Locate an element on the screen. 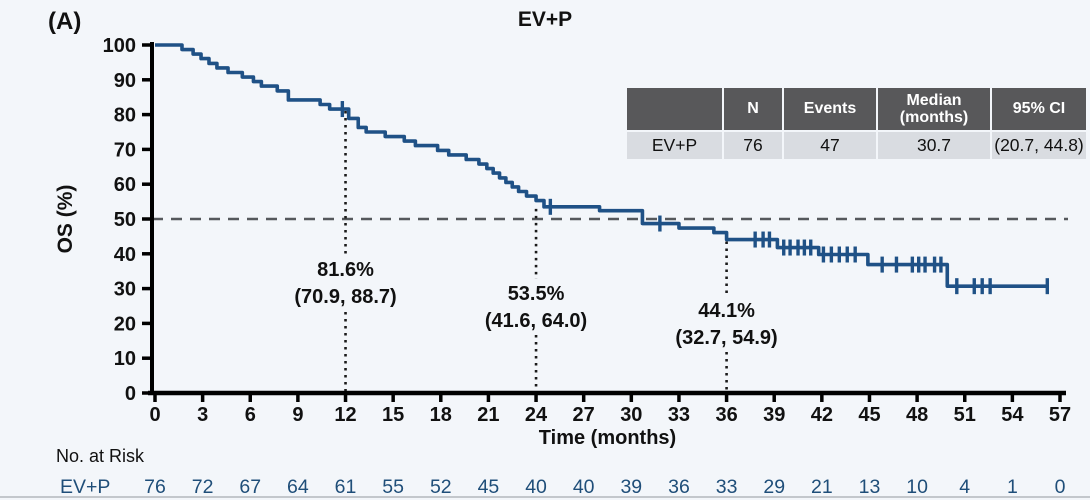 This screenshot has width=1090, height=500. x-tick-label: 51 is located at coordinates (965, 415).